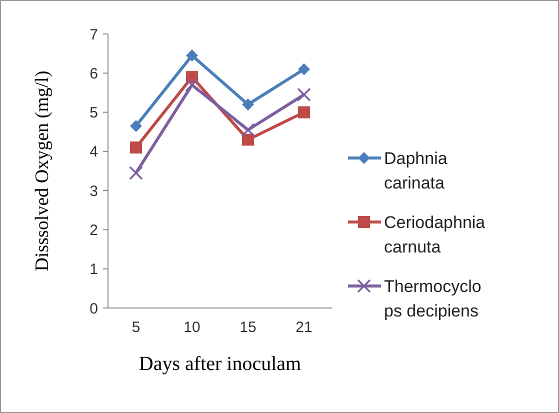 The image size is (559, 413). Describe the element at coordinates (94, 309) in the screenshot. I see `y-tick-label: 0` at that location.